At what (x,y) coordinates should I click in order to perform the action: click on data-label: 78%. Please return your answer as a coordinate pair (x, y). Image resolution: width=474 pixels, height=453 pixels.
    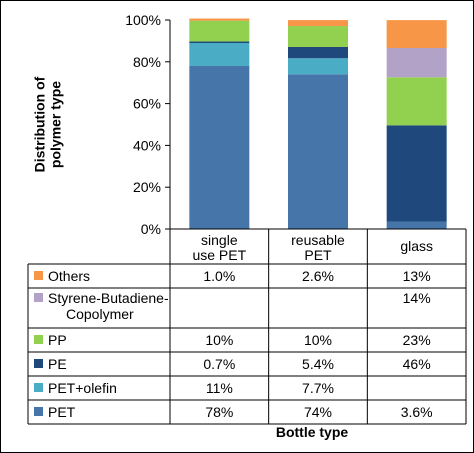
    Looking at the image, I should click on (219, 412).